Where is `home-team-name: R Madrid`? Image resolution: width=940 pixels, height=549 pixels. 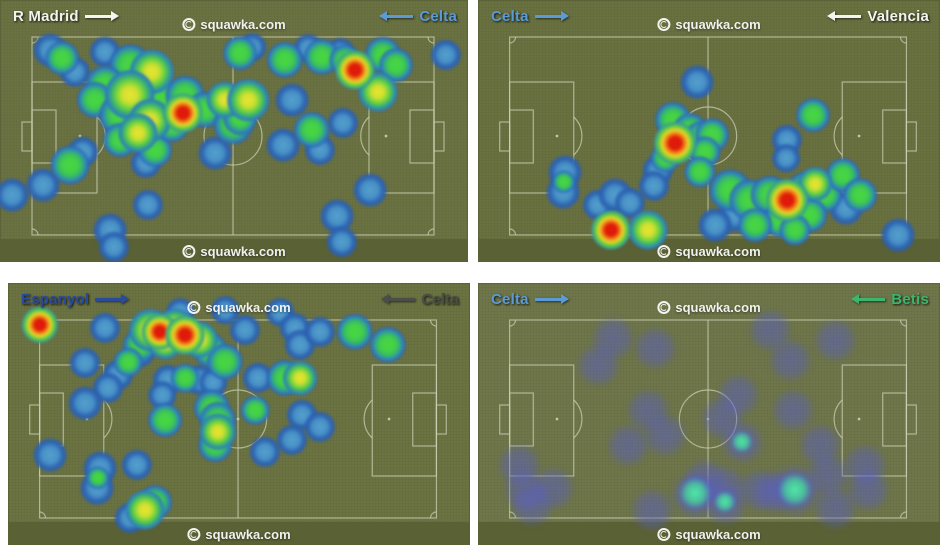 home-team-name: R Madrid is located at coordinates (46, 16).